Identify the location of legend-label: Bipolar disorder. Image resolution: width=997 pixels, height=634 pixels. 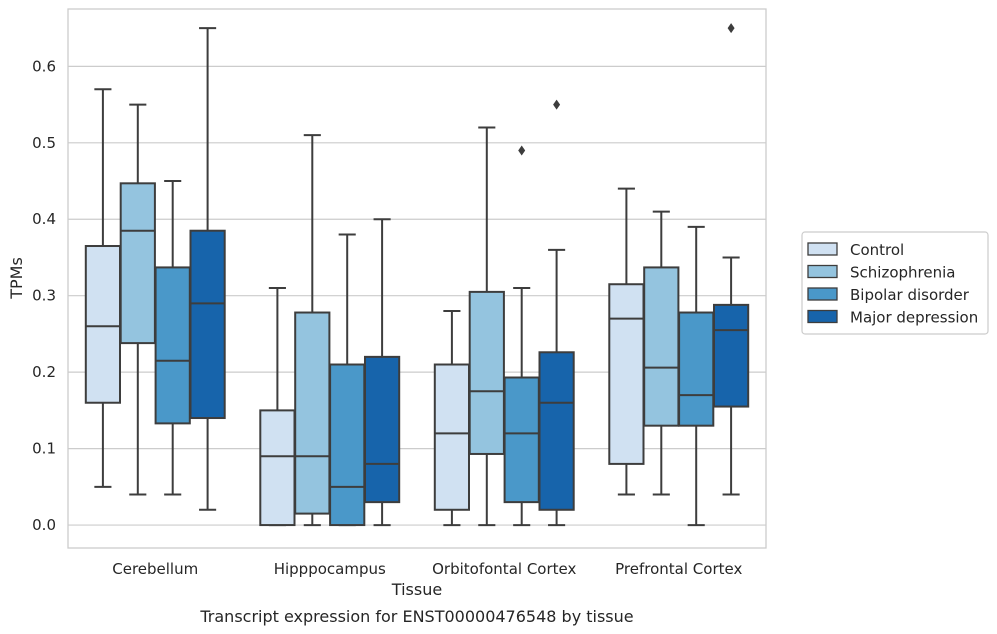
(910, 295).